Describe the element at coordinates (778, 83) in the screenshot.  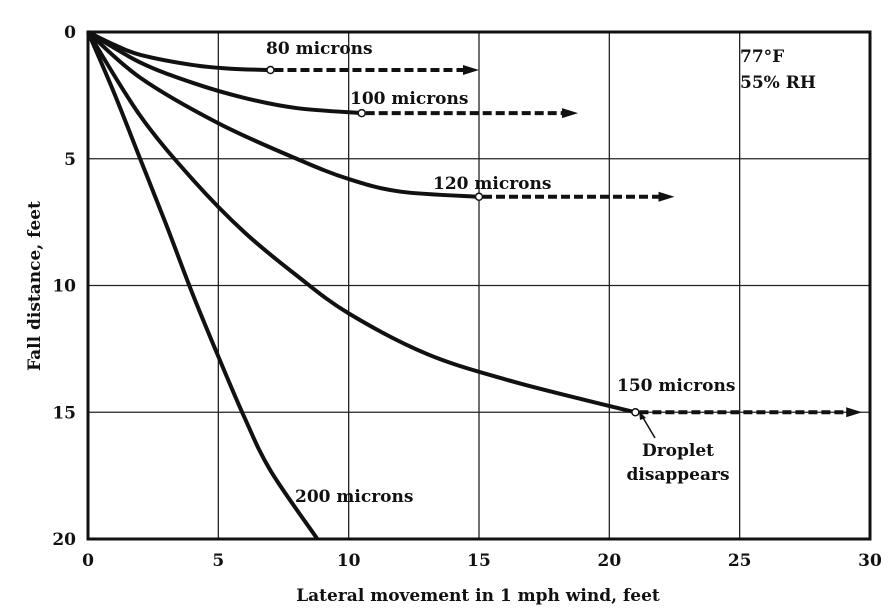
I see `humidity-label: 55% RH` at that location.